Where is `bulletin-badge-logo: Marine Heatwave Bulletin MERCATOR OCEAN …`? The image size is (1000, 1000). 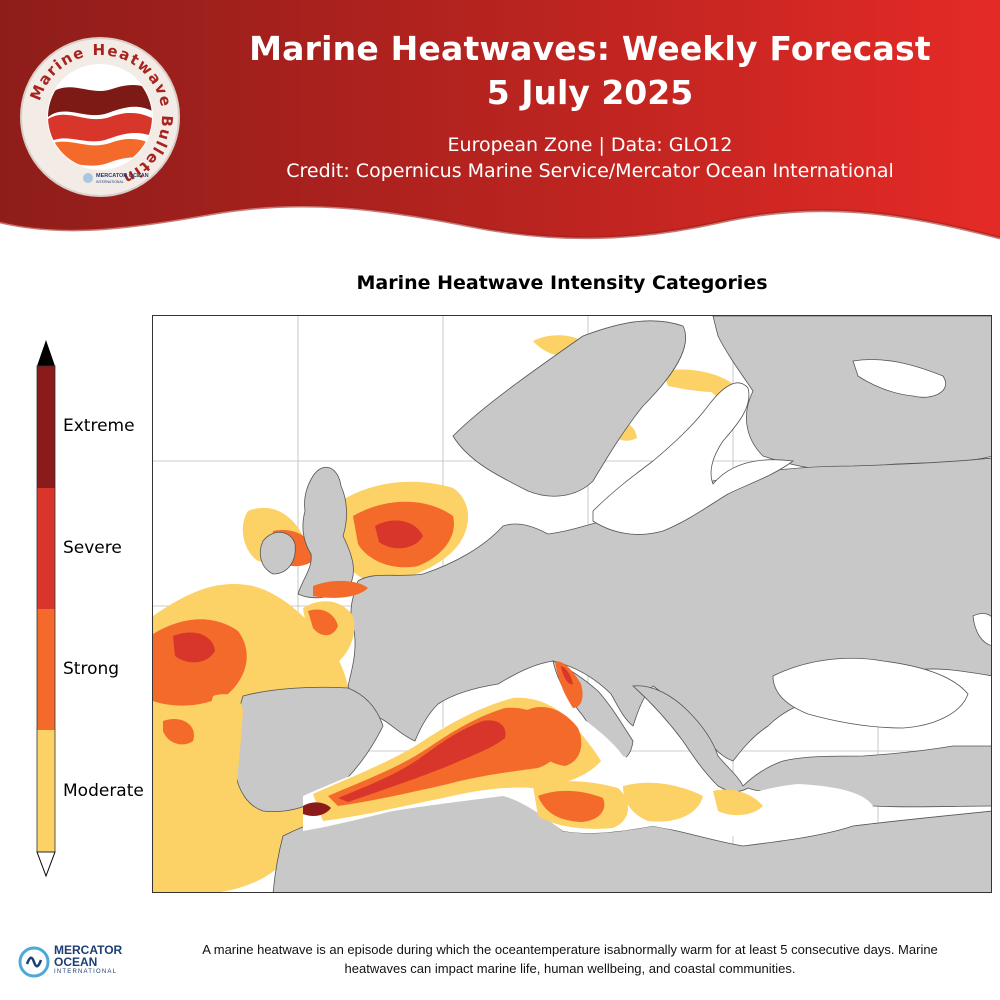 bulletin-badge-logo: Marine Heatwave Bulletin MERCATOR OCEAN … is located at coordinates (100, 117).